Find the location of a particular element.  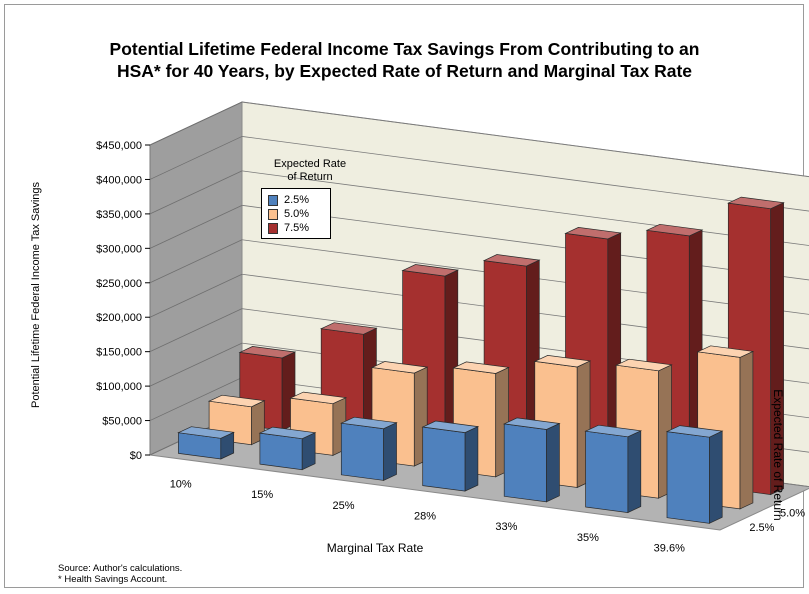

z-tick-label-0: 2.5% is located at coordinates (761, 528).